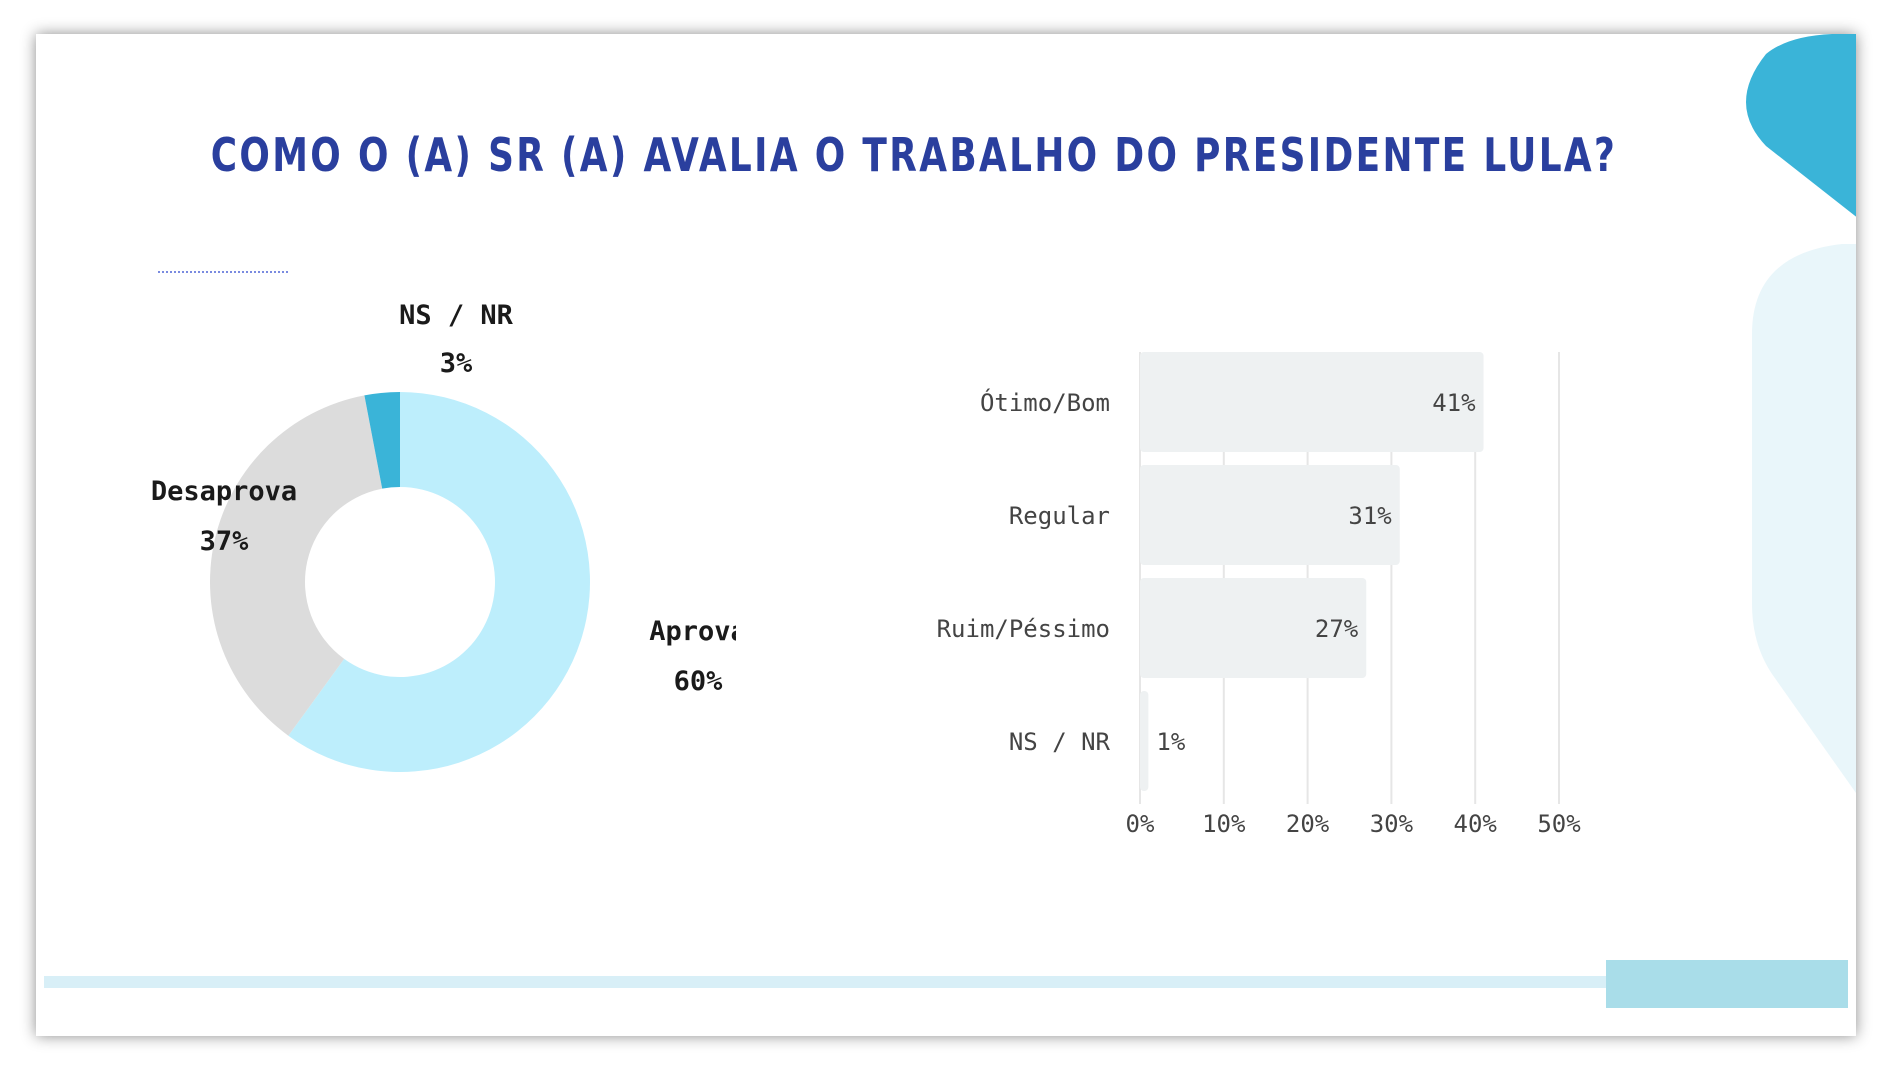 This screenshot has width=1893, height=1080. What do you see at coordinates (1454, 403) in the screenshot?
I see `data-label: 41%` at bounding box center [1454, 403].